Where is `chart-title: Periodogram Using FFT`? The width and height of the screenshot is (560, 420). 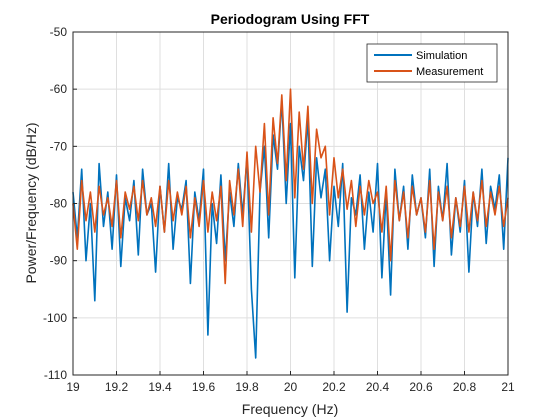 chart-title: Periodogram Using FFT is located at coordinates (290, 19).